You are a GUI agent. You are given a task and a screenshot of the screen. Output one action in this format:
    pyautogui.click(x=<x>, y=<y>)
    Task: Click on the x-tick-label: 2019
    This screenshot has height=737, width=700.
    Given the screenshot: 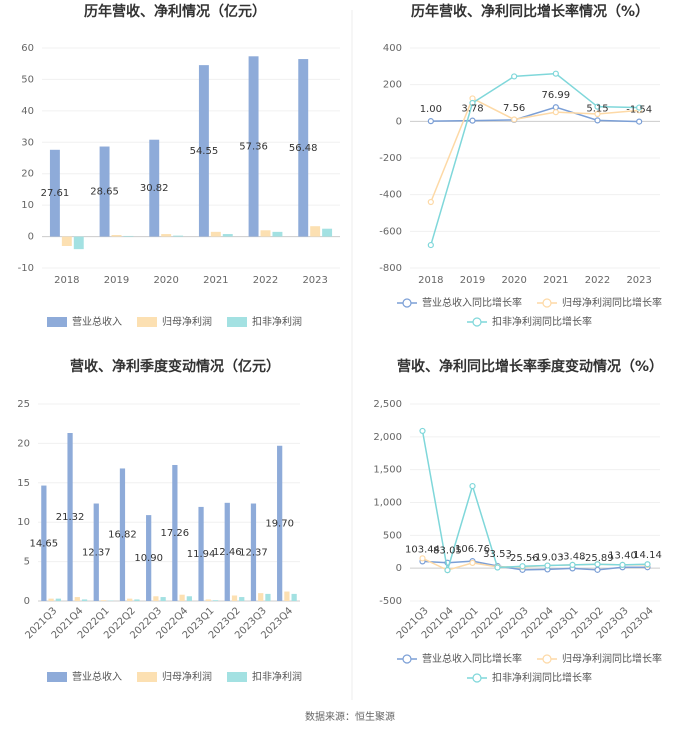 What is the action you would take?
    pyautogui.click(x=116, y=280)
    